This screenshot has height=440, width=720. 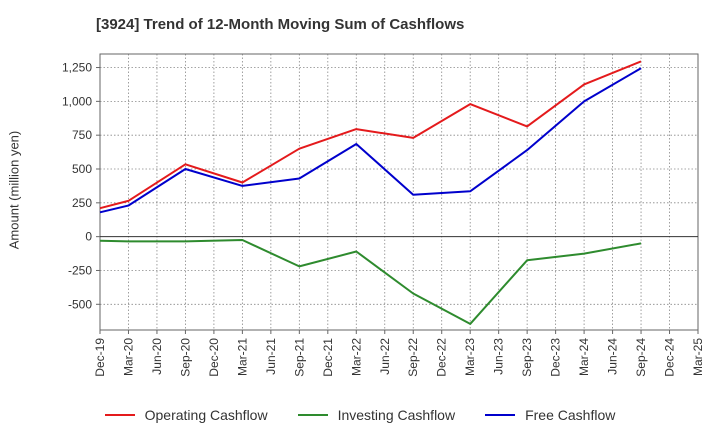 I want to click on legend-label: Operating Cashflow, so click(x=206, y=415).